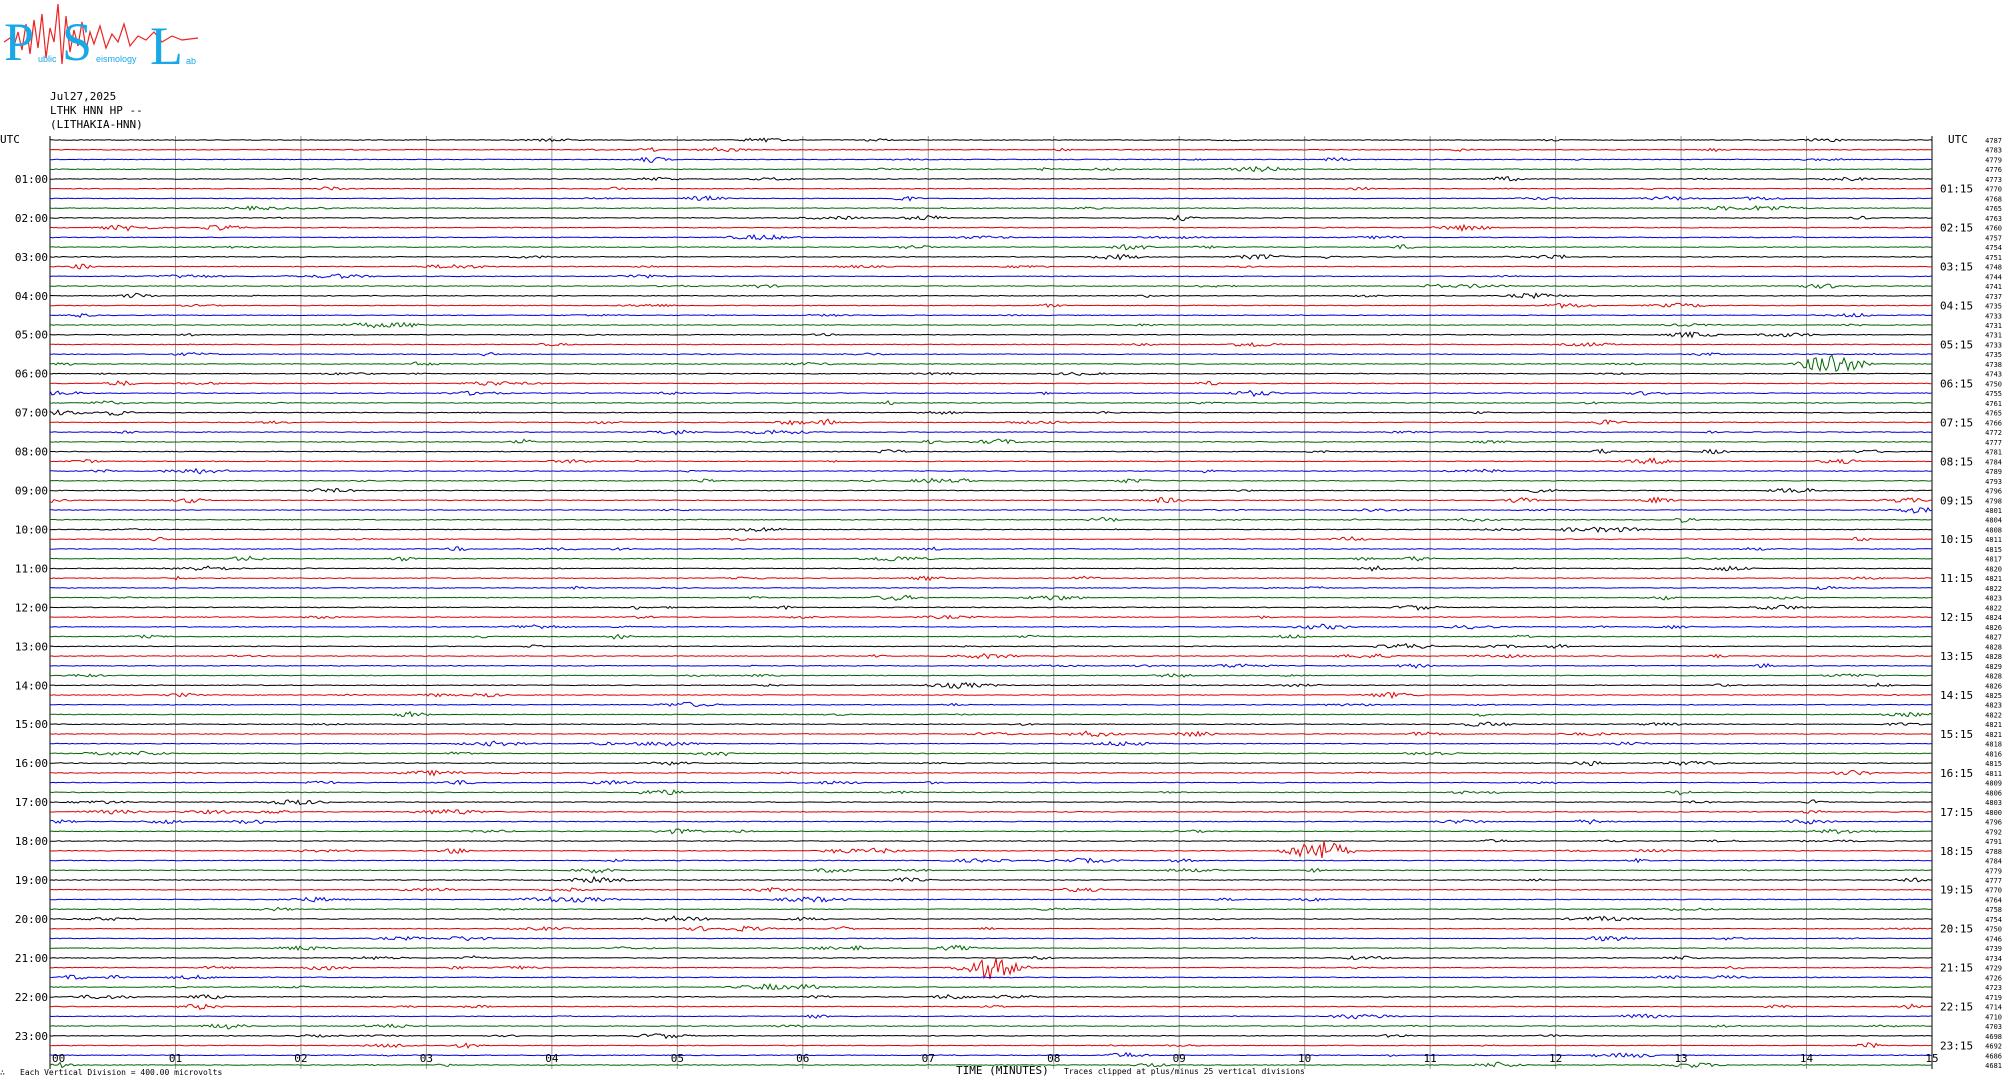 The height and width of the screenshot is (1080, 2010). Describe the element at coordinates (1993, 268) in the screenshot. I see `trace-baseline-label: 4748` at that location.